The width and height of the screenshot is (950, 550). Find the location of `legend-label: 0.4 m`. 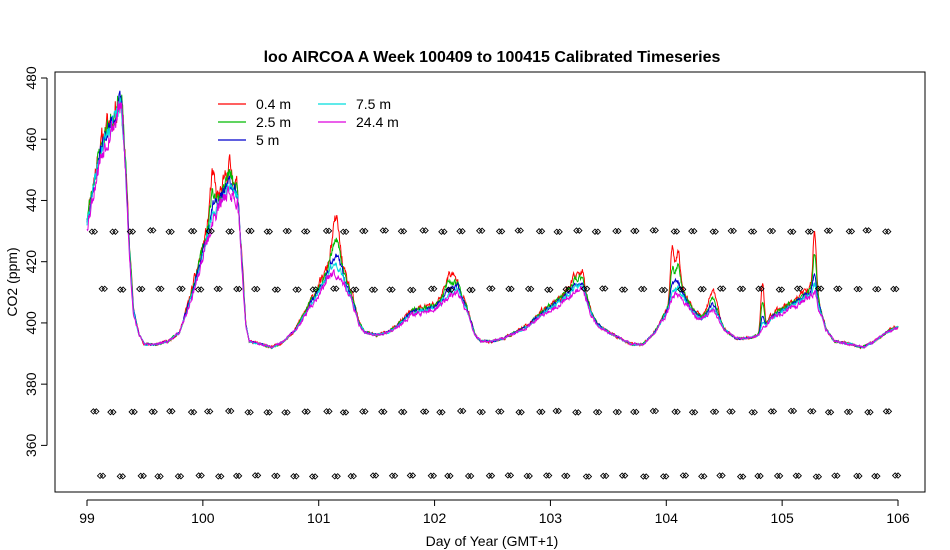

legend-label: 0.4 m is located at coordinates (273, 104).